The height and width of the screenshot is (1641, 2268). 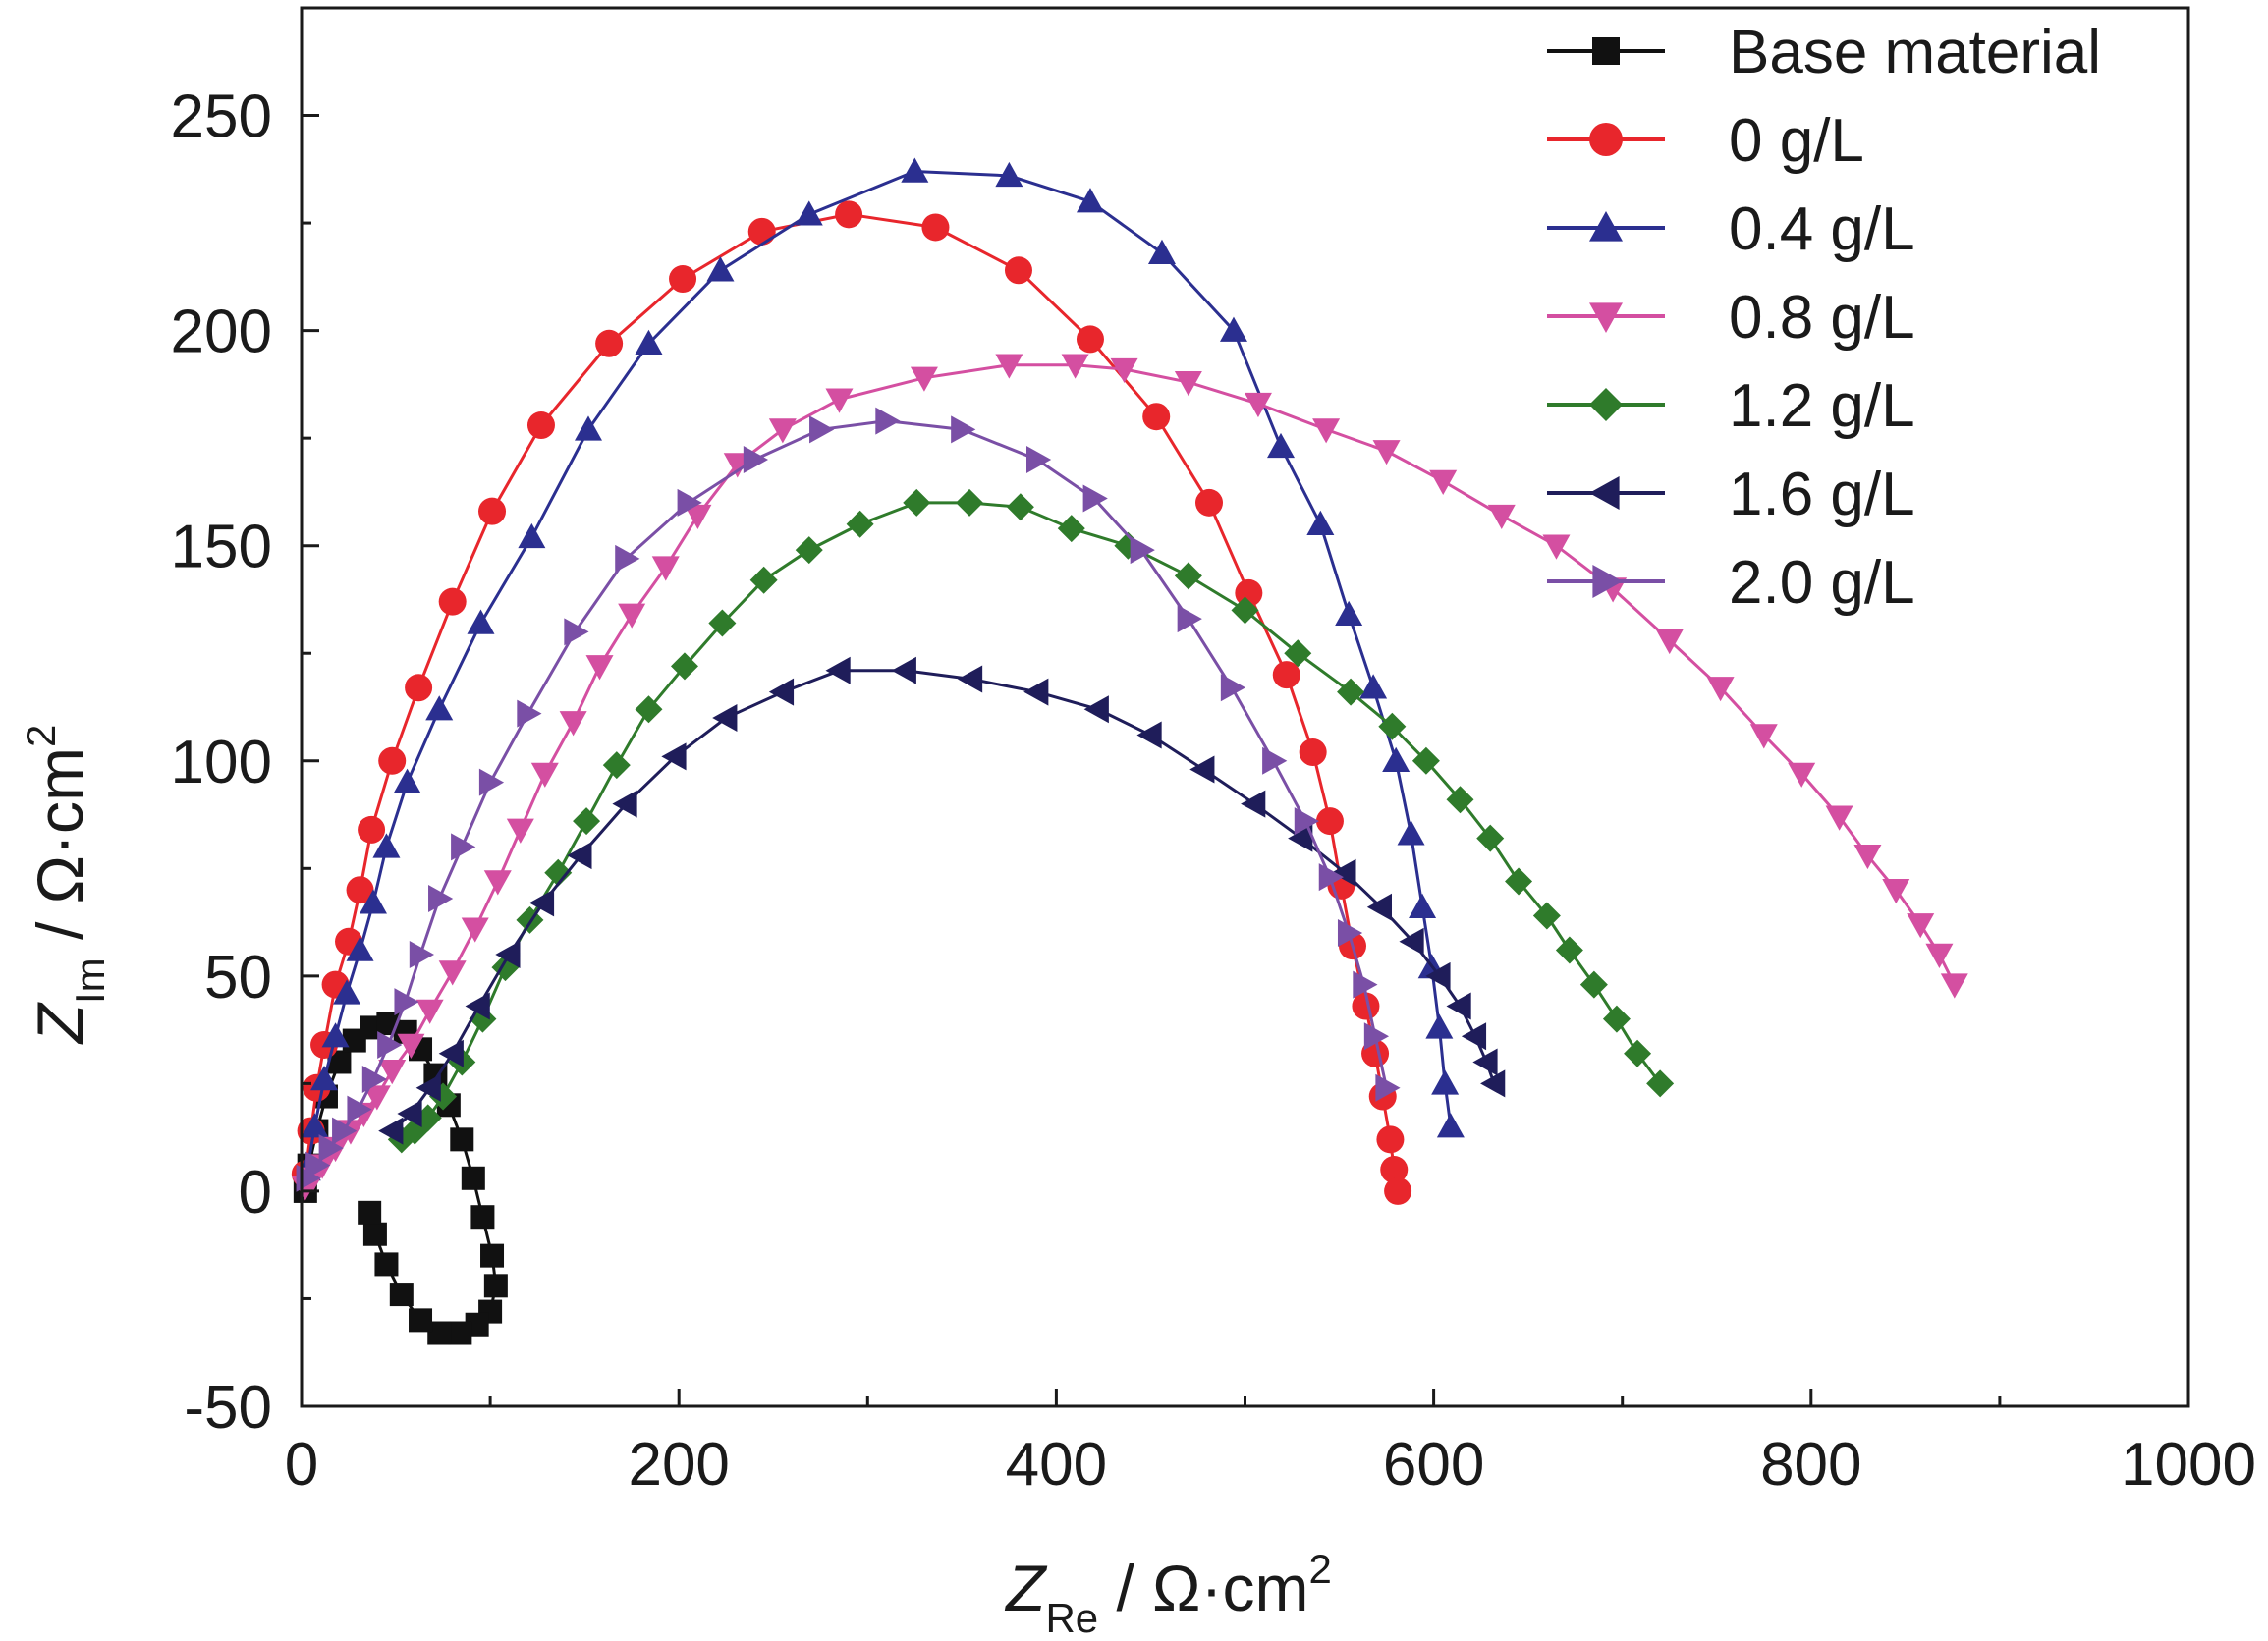 What do you see at coordinates (1810, 1465) in the screenshot?
I see `x-tick-label: 800` at bounding box center [1810, 1465].